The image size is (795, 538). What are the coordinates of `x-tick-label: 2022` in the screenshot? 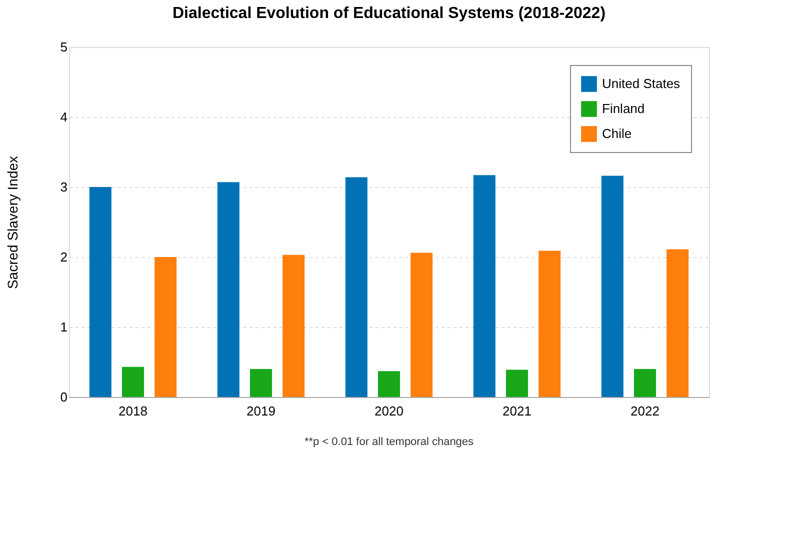 It's located at (645, 411).